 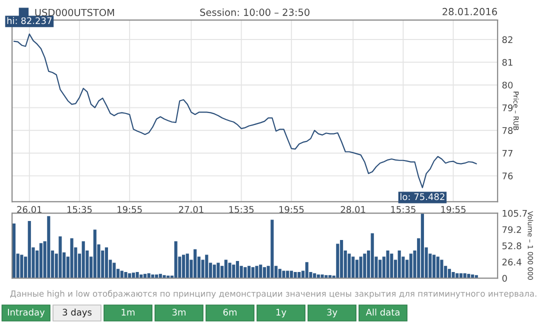 What do you see at coordinates (179, 312) in the screenshot?
I see `text: 3m` at bounding box center [179, 312].